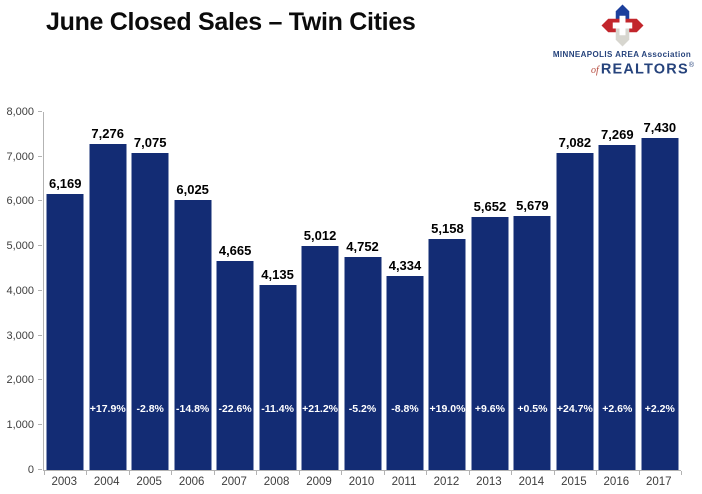  Describe the element at coordinates (30, 470) in the screenshot. I see `y-axis-label: 0` at that location.